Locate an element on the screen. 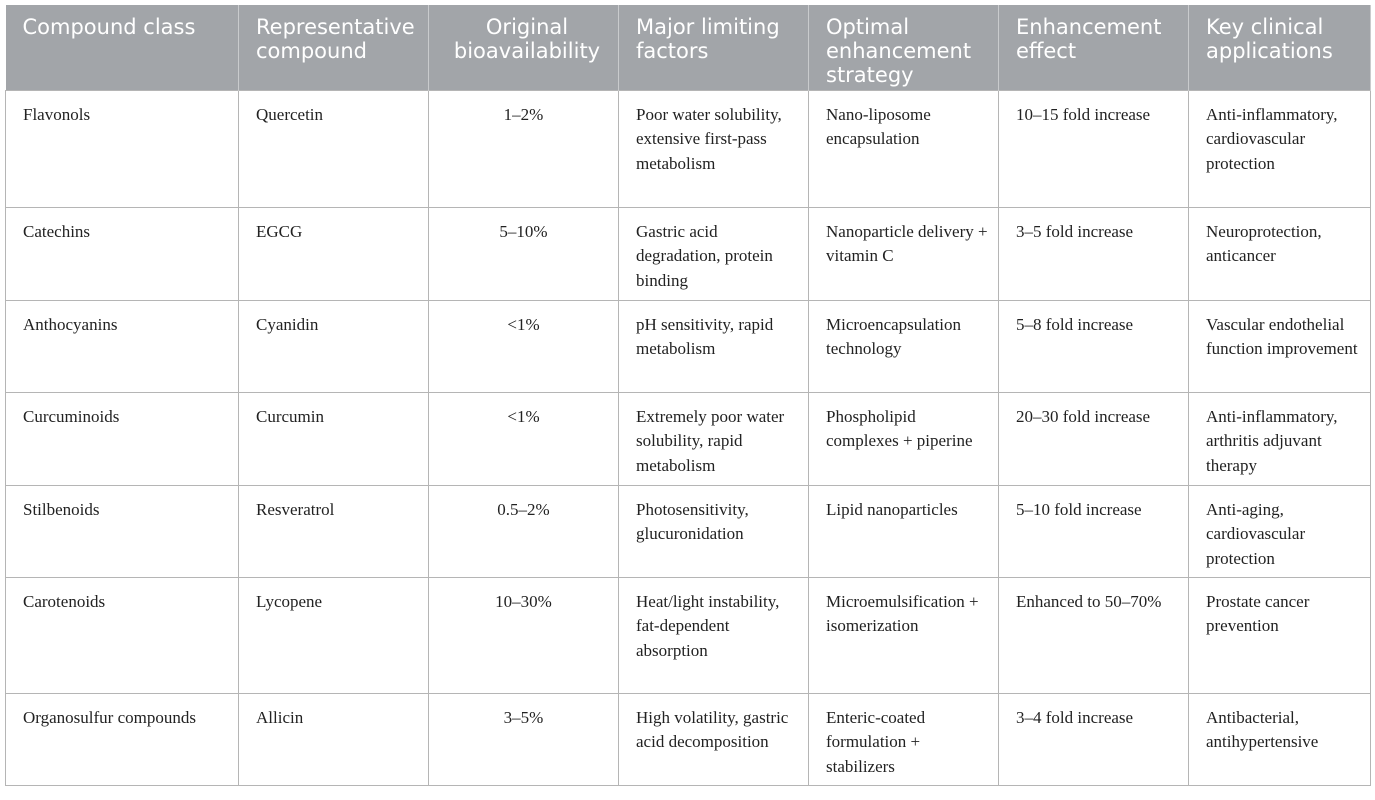 Image resolution: width=1375 pixels, height=800 pixels. table-cell: Nano-liposome encapsulation is located at coordinates (903, 148).